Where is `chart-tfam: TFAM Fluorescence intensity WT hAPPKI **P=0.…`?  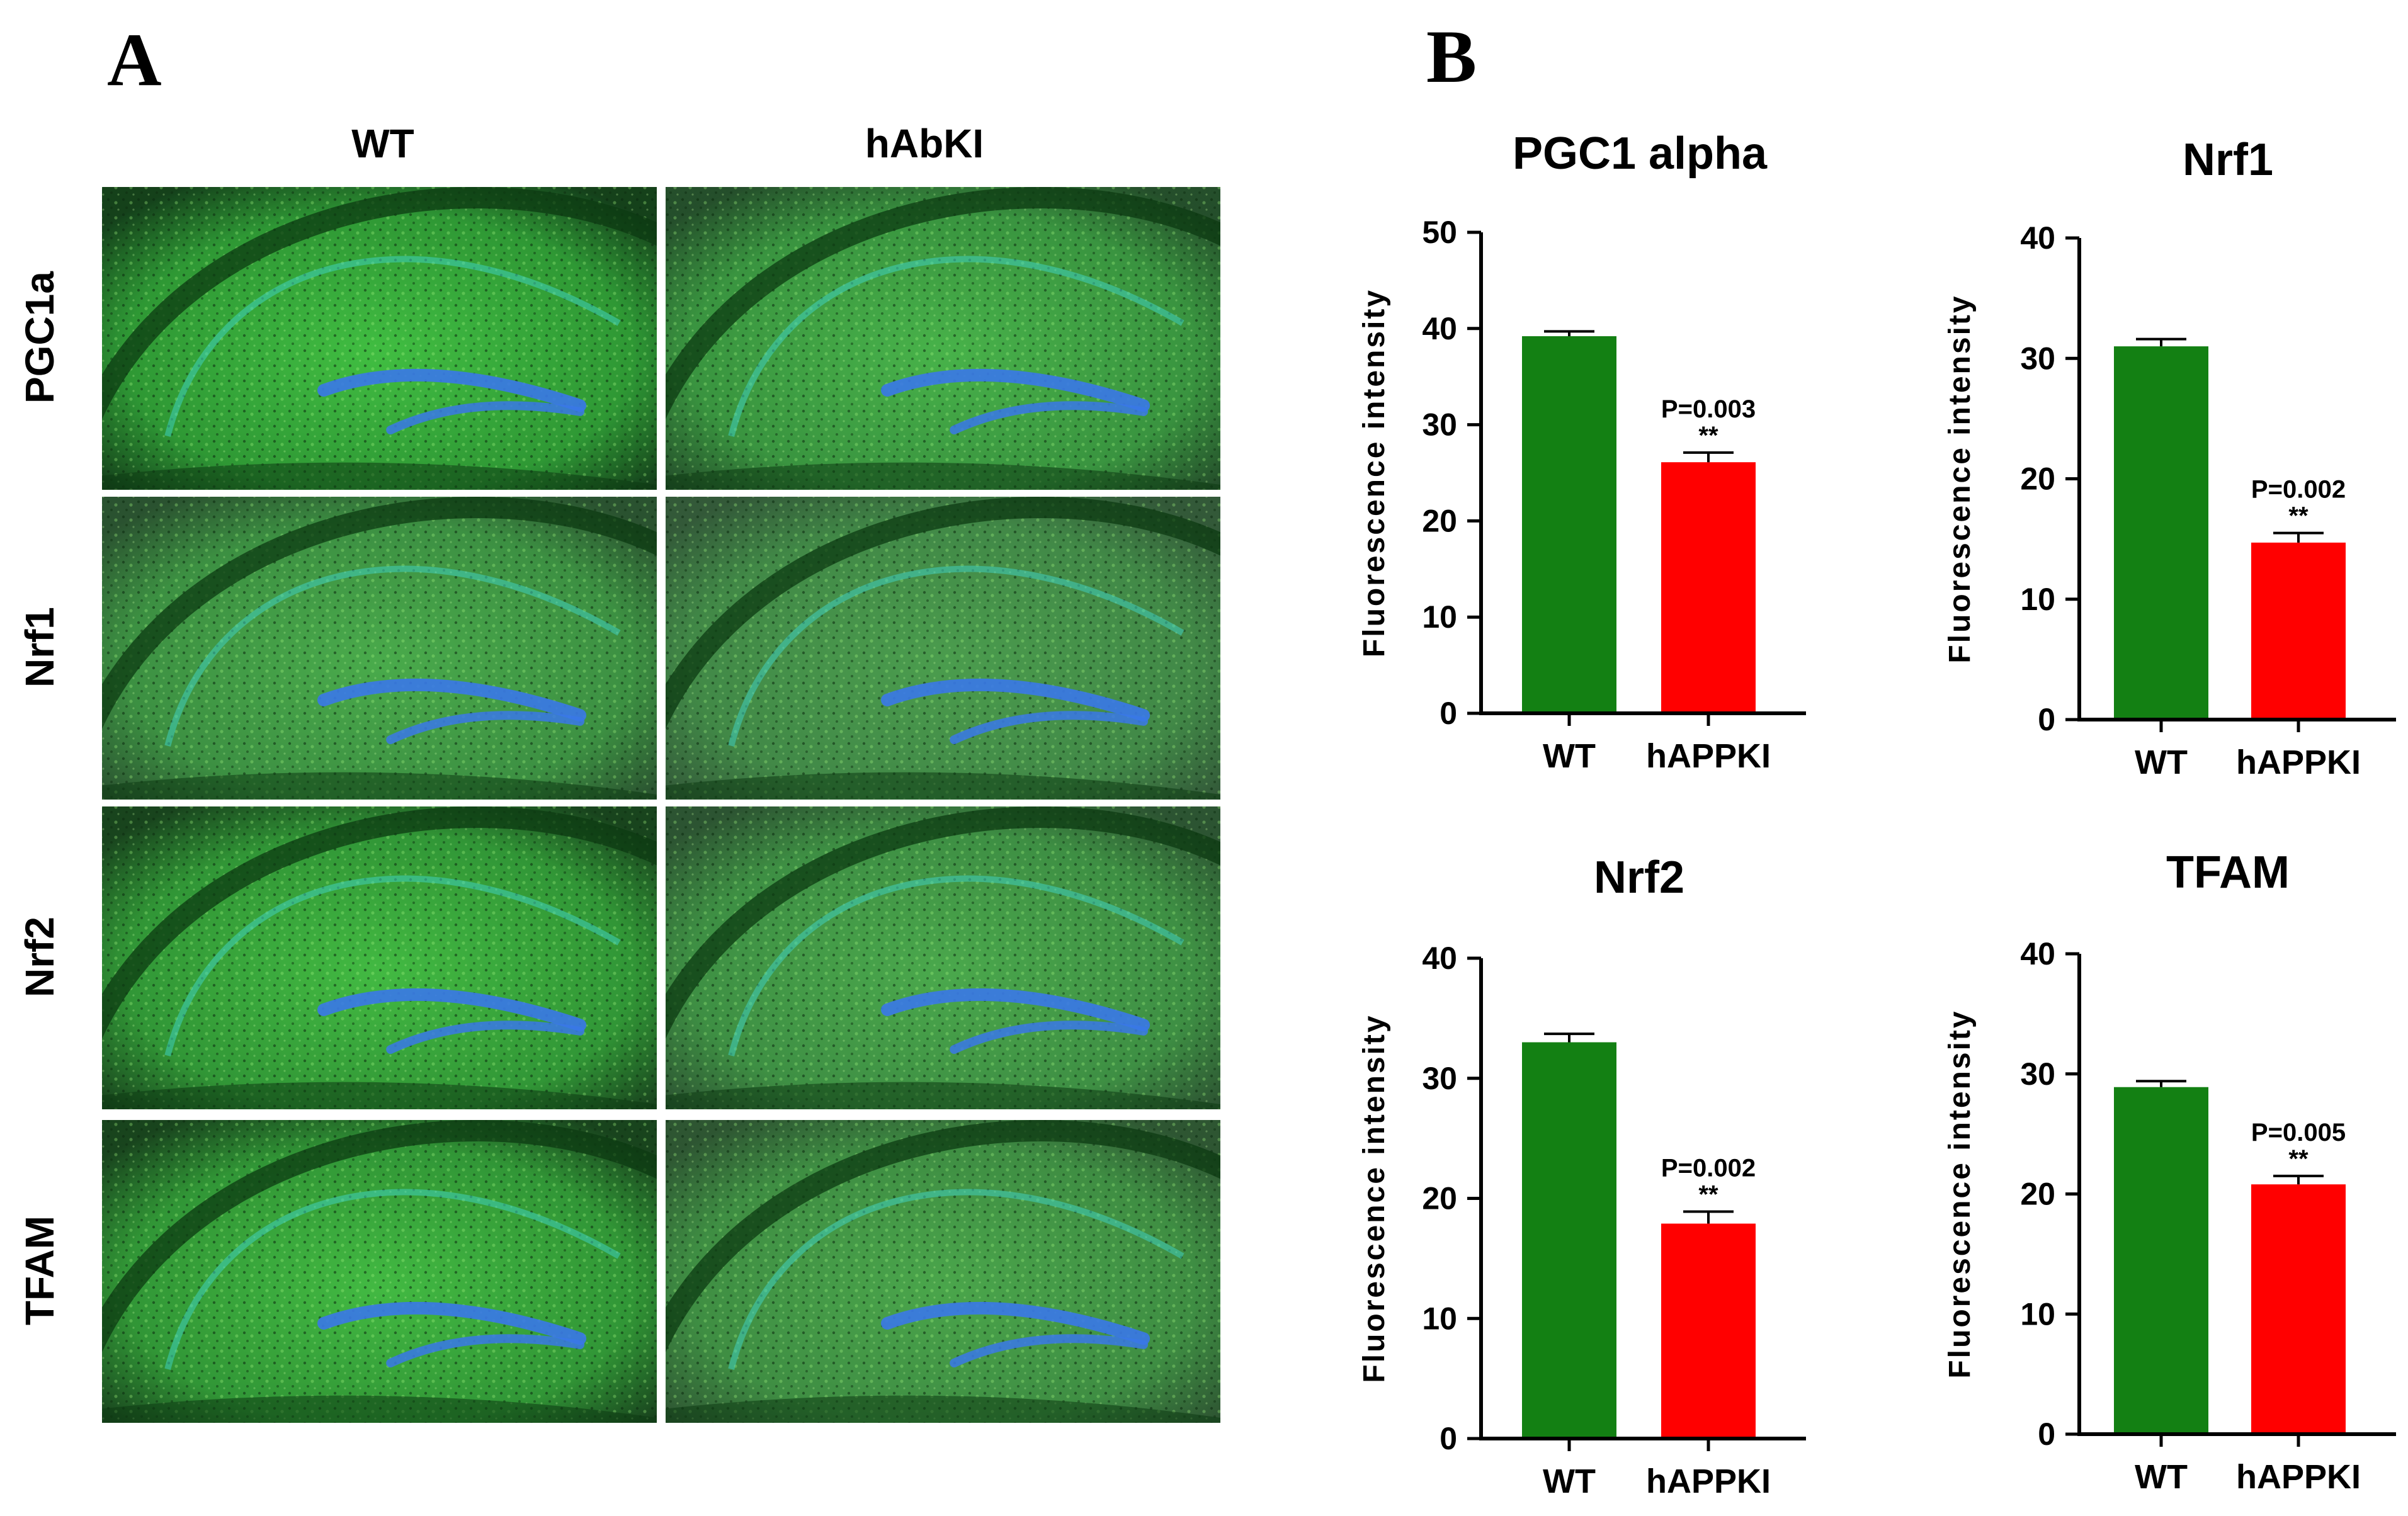 chart-tfam: TFAM Fluorescence intensity WT hAPPKI **P=0.… is located at coordinates (2169, 1171).